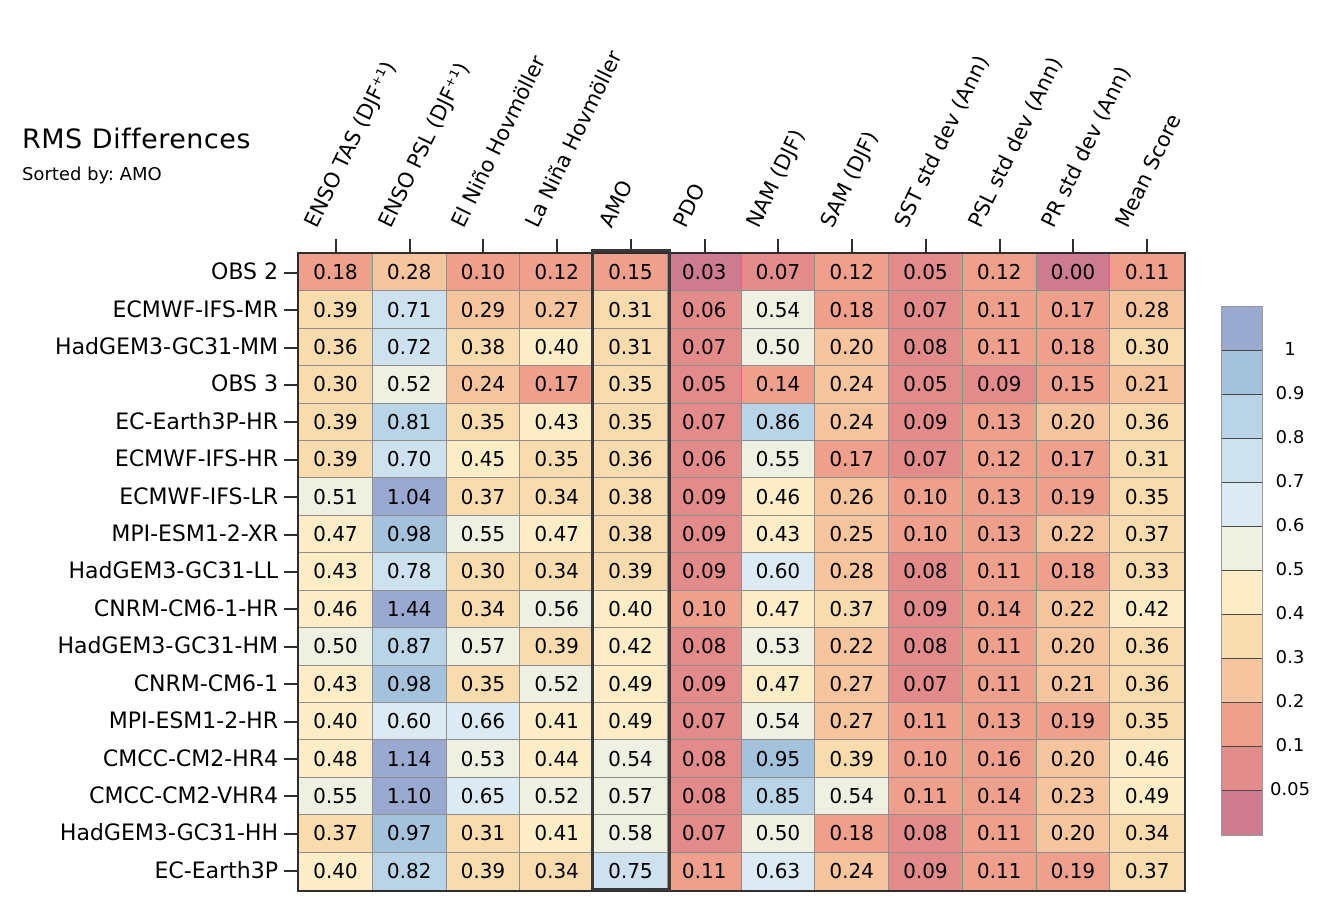 The height and width of the screenshot is (914, 1334). What do you see at coordinates (1073, 721) in the screenshot?
I see `heatmap-cell: 0.19` at bounding box center [1073, 721].